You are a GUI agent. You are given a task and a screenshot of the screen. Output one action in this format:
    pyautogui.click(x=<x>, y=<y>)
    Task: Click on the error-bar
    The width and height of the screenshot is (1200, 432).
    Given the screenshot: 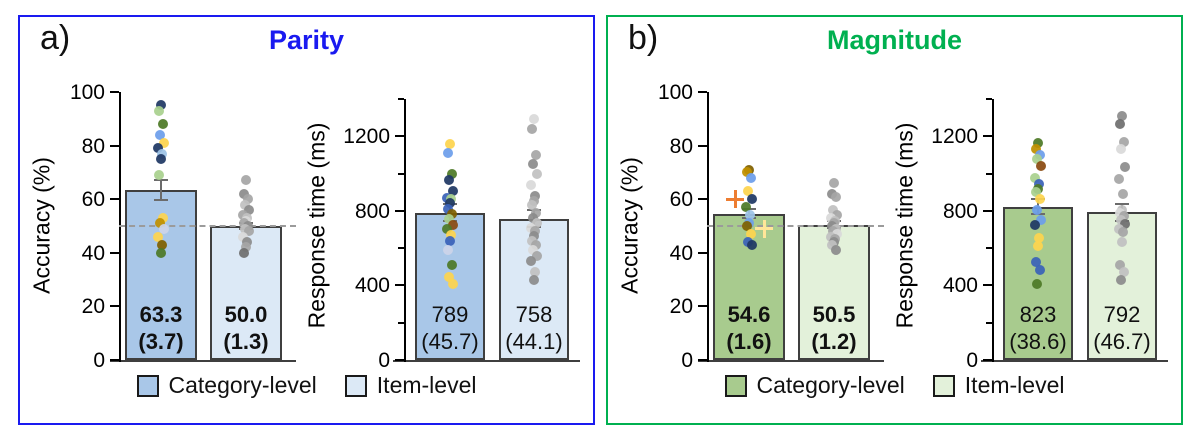 What is the action you would take?
    pyautogui.click(x=161, y=190)
    